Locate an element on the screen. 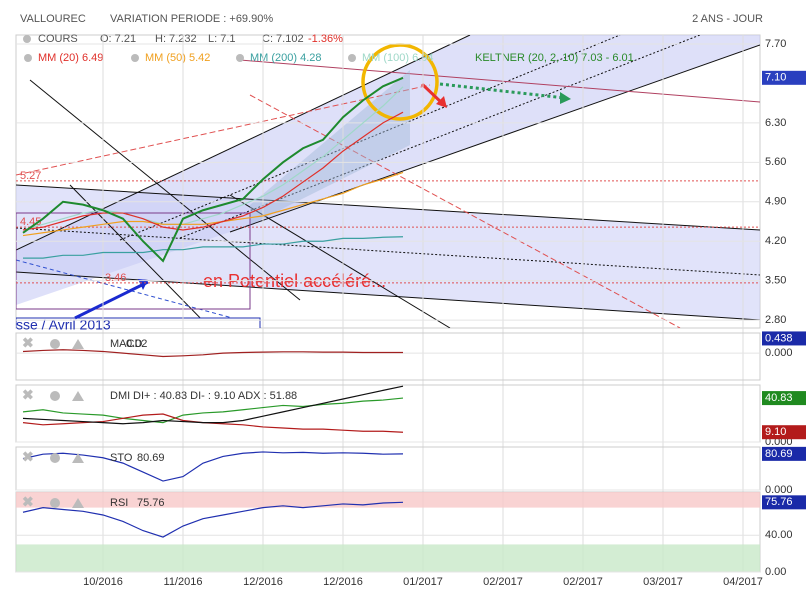 The width and height of the screenshot is (808, 599). y-tick-label: 0.00 is located at coordinates (775, 572).